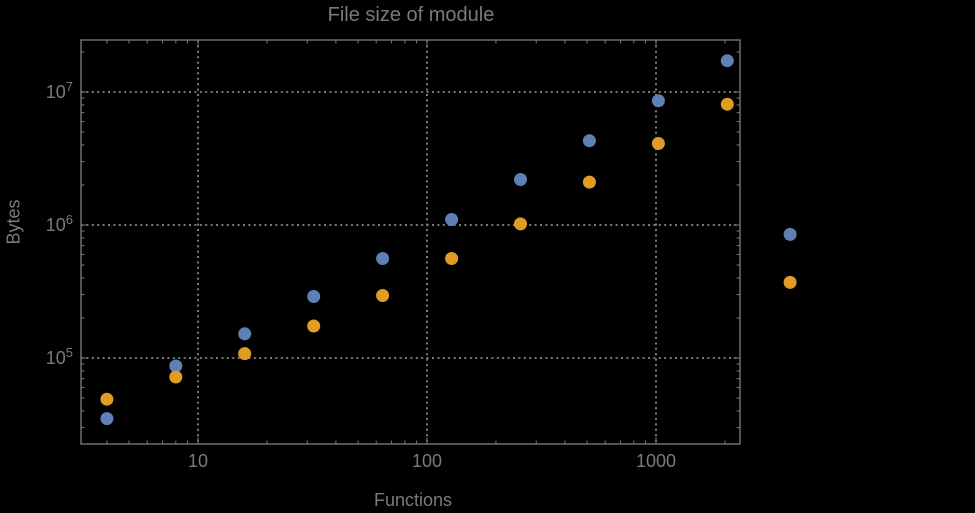 This screenshot has width=975, height=513. I want to click on data-point-blue-x64, so click(383, 258).